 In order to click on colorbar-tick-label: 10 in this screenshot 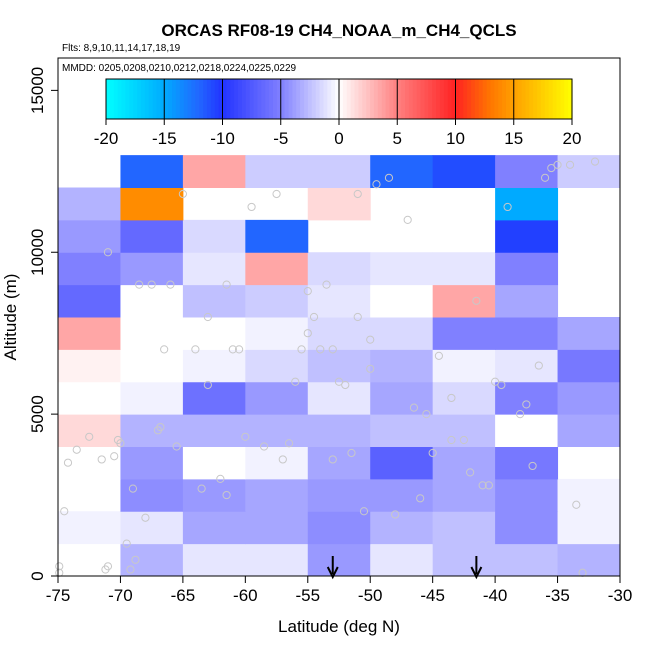, I will do `click(455, 138)`.